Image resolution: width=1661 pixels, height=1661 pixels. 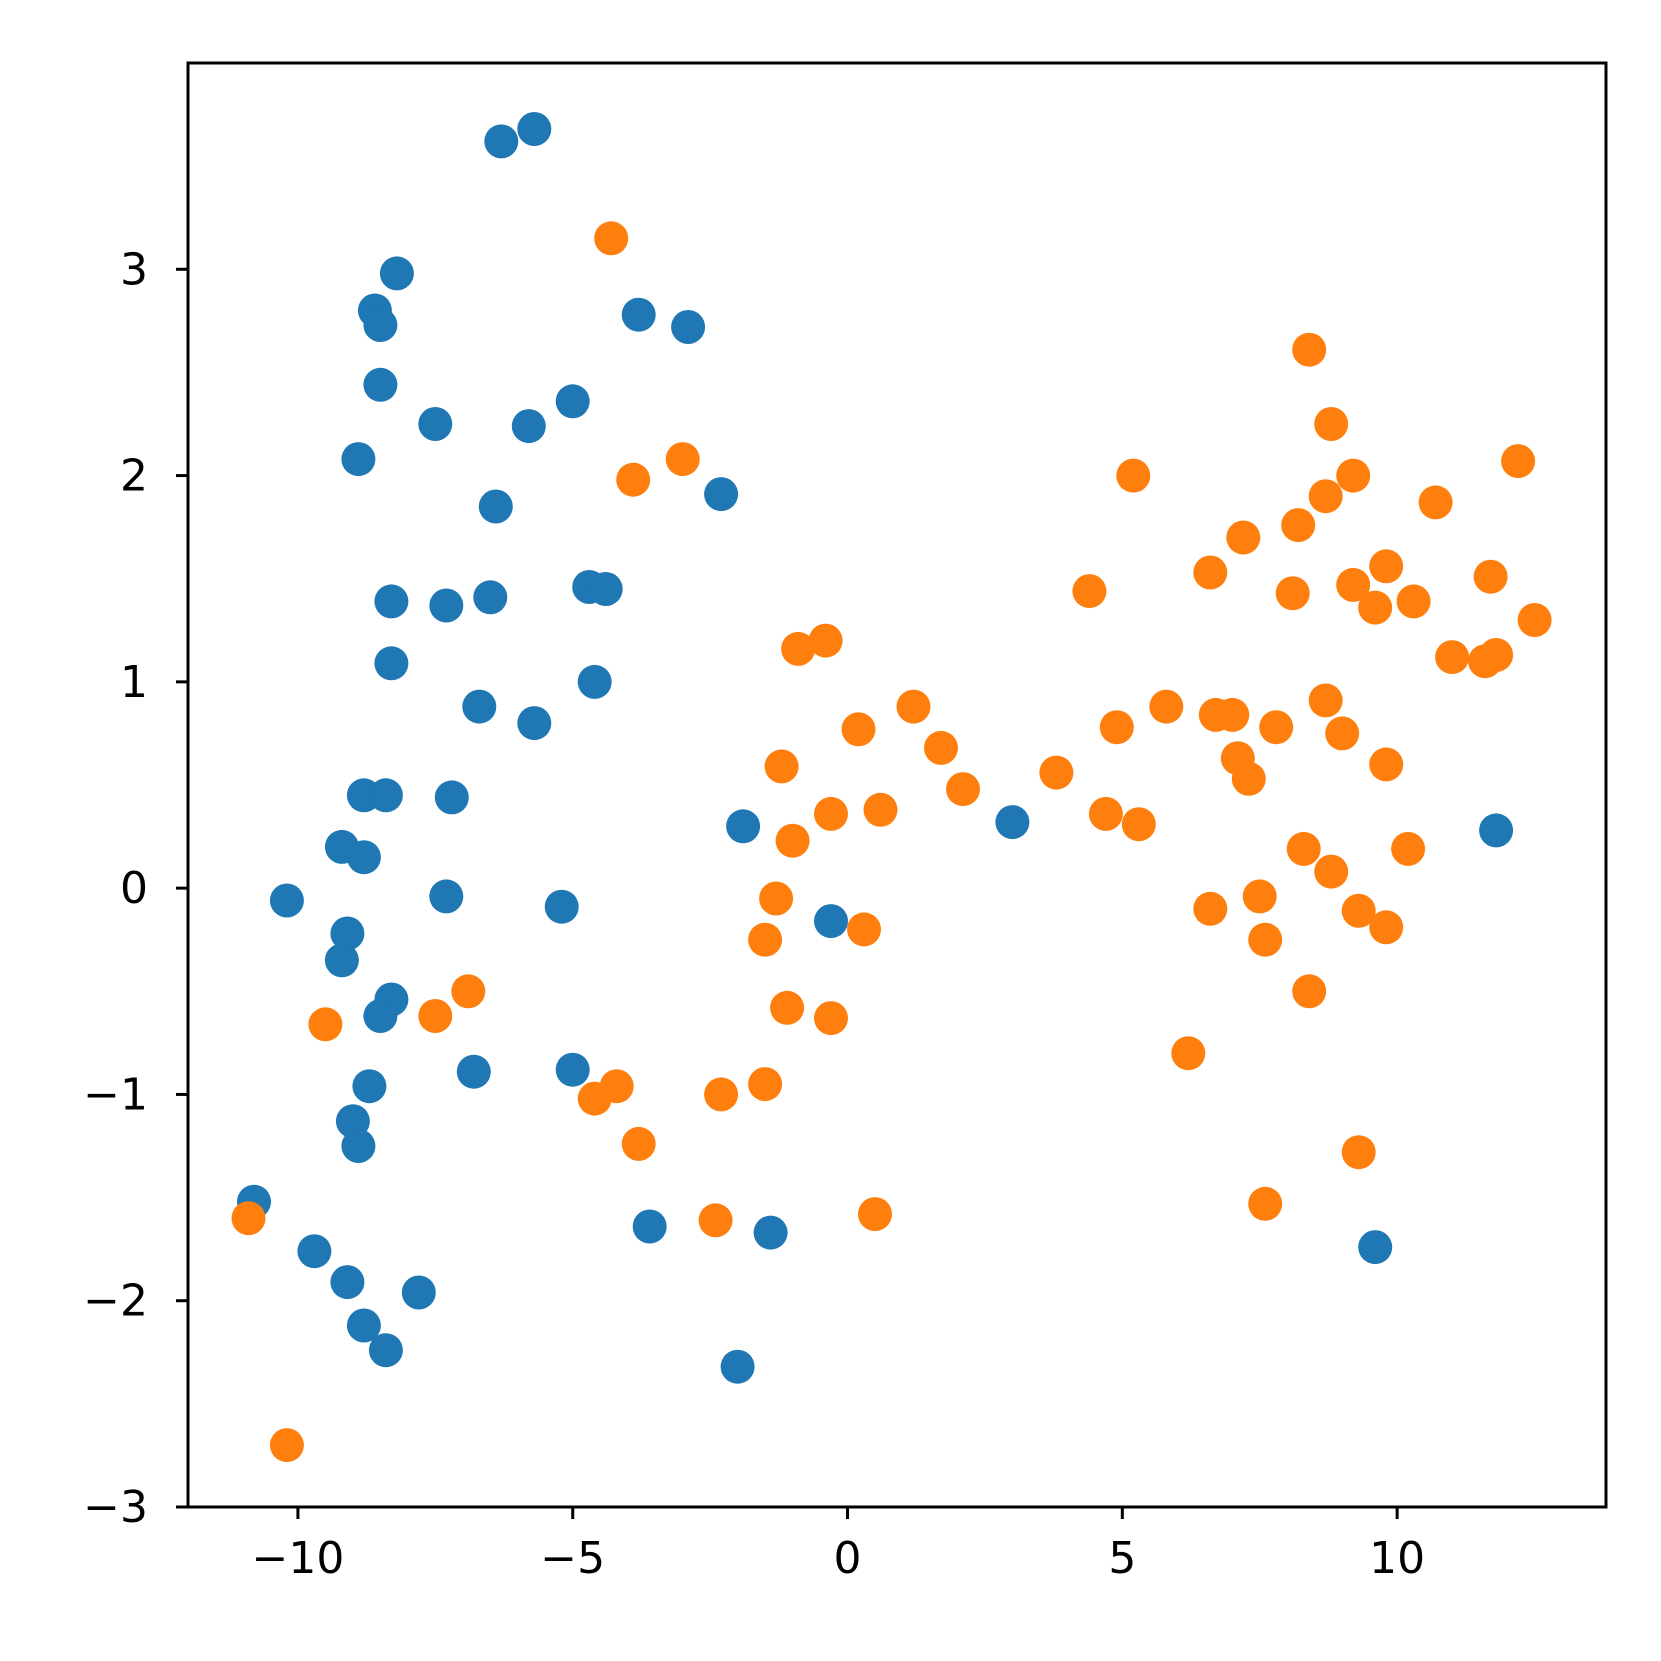 I want to click on x-axis: −10 −5 0 5 10, so click(x=838, y=1545).